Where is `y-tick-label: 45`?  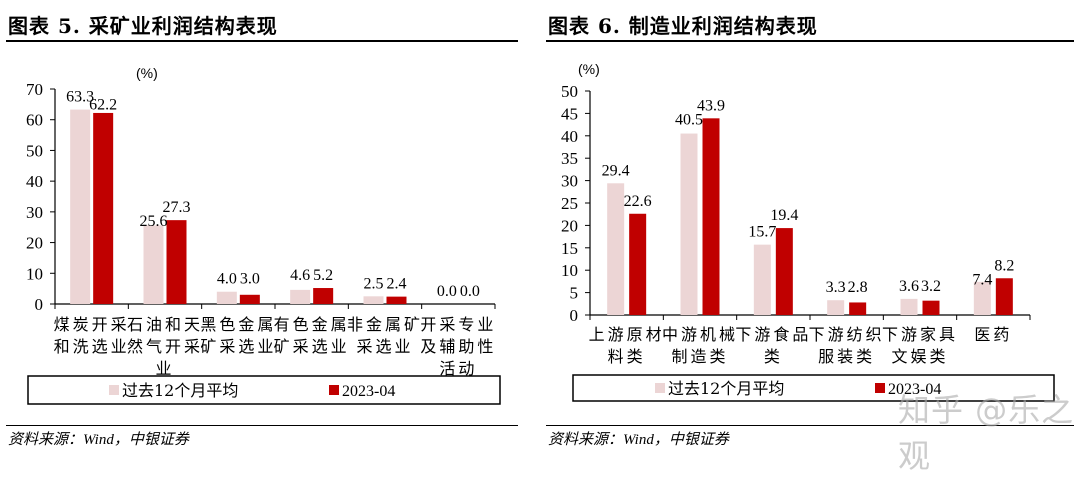 y-tick-label: 45 is located at coordinates (569, 113).